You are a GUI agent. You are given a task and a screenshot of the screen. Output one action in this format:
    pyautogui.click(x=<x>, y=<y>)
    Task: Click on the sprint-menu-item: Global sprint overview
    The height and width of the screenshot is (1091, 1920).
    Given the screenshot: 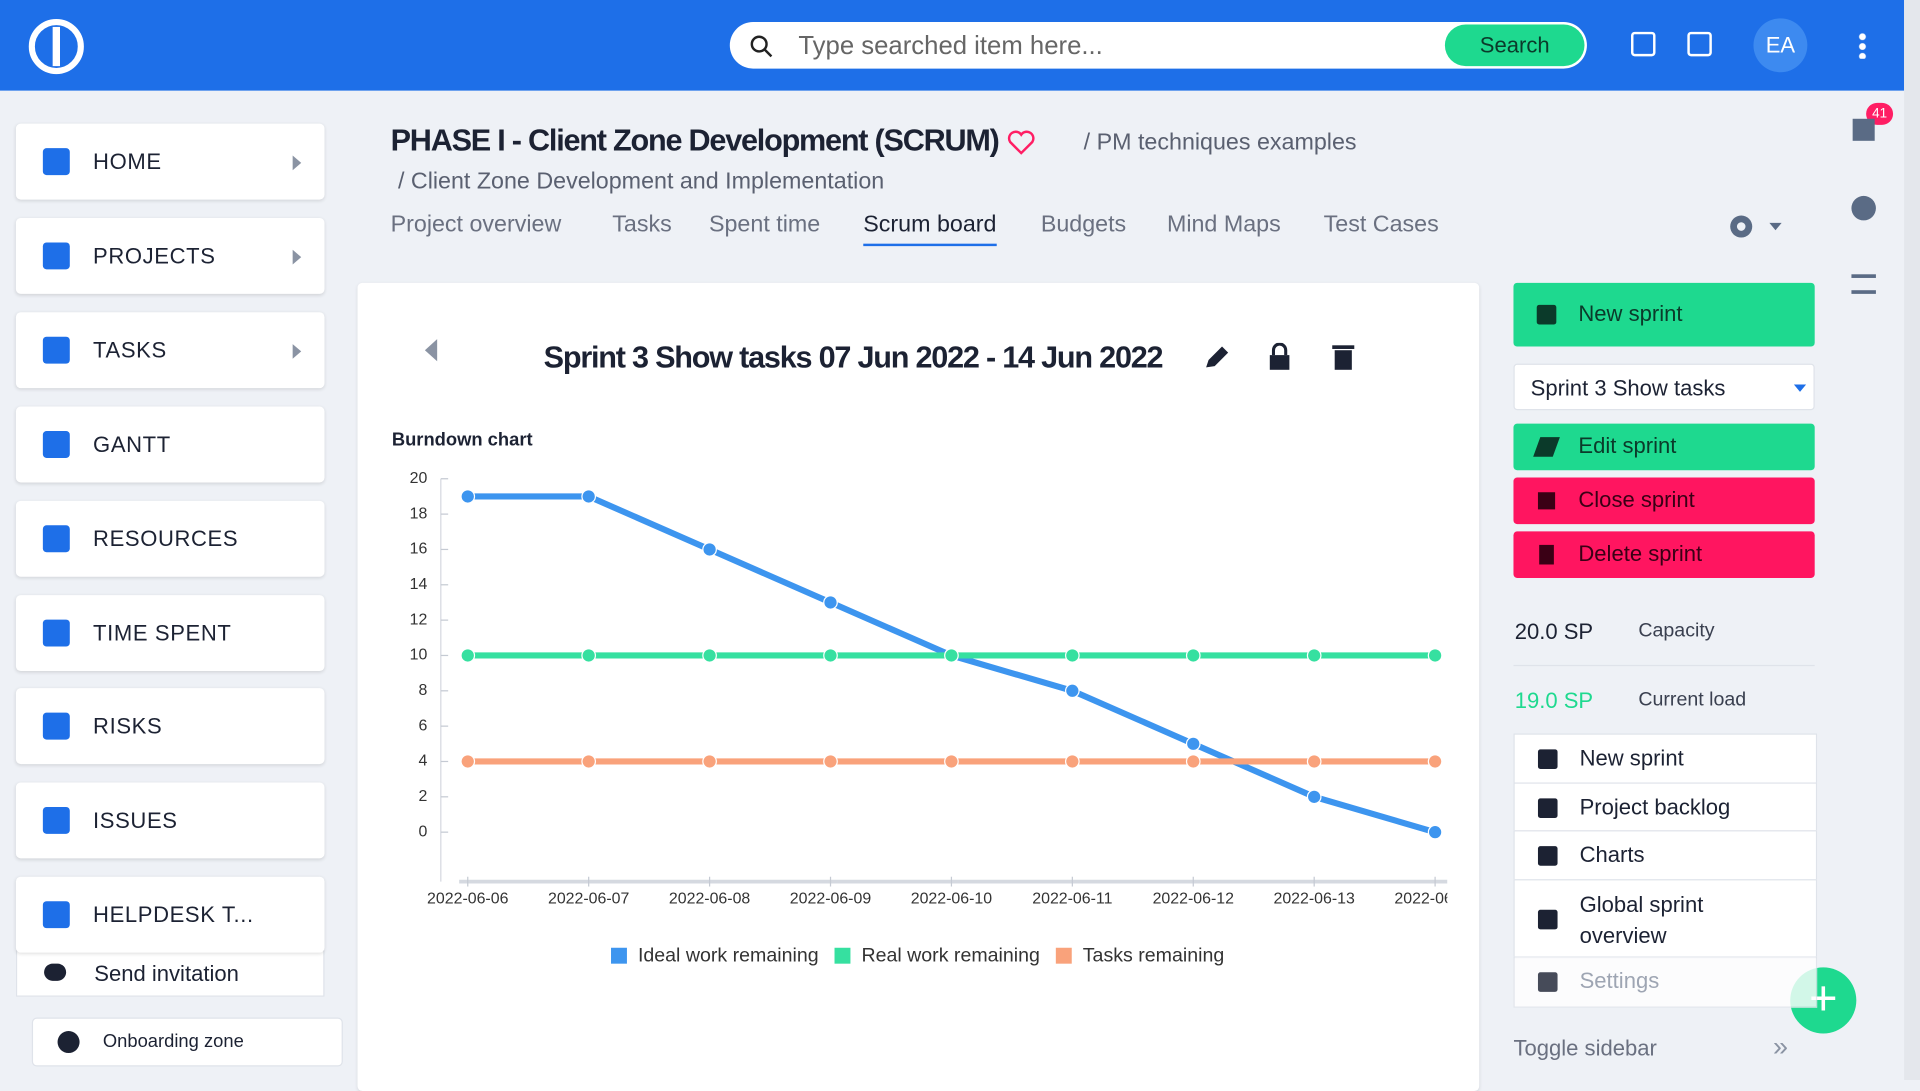 What is the action you would take?
    pyautogui.click(x=1665, y=919)
    